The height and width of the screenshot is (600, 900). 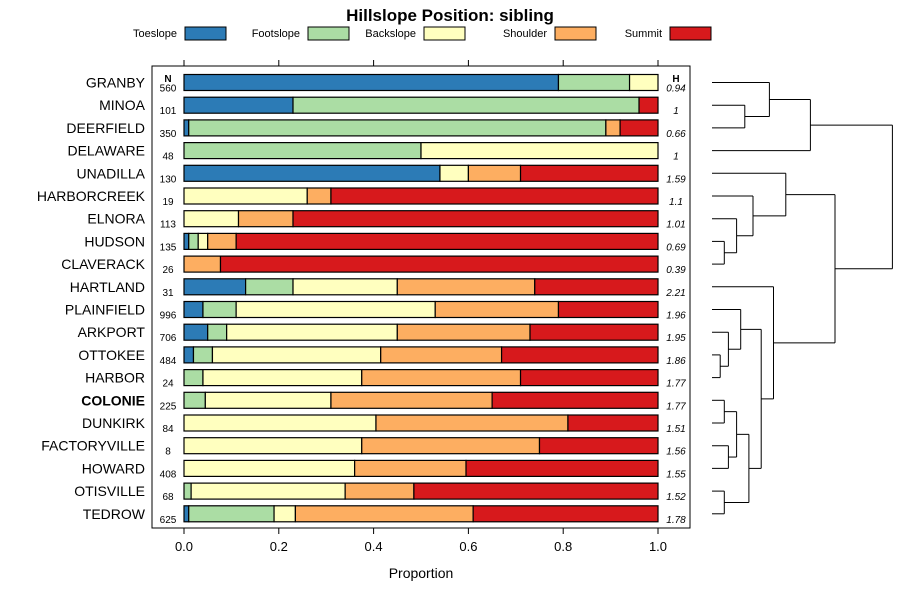 What do you see at coordinates (168, 497) in the screenshot?
I see `row-n-value: 68` at bounding box center [168, 497].